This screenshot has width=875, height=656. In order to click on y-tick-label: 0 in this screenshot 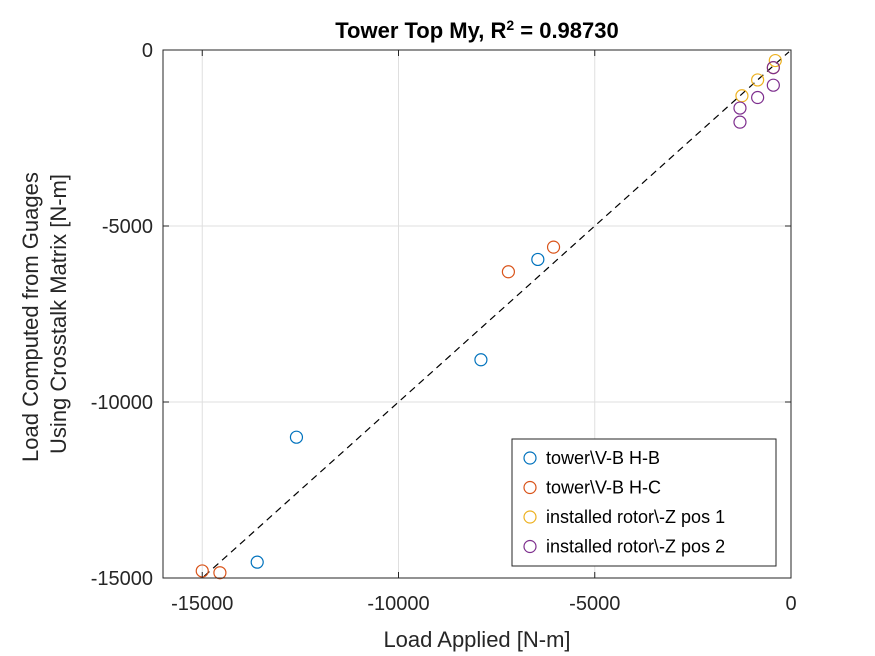, I will do `click(147, 51)`.